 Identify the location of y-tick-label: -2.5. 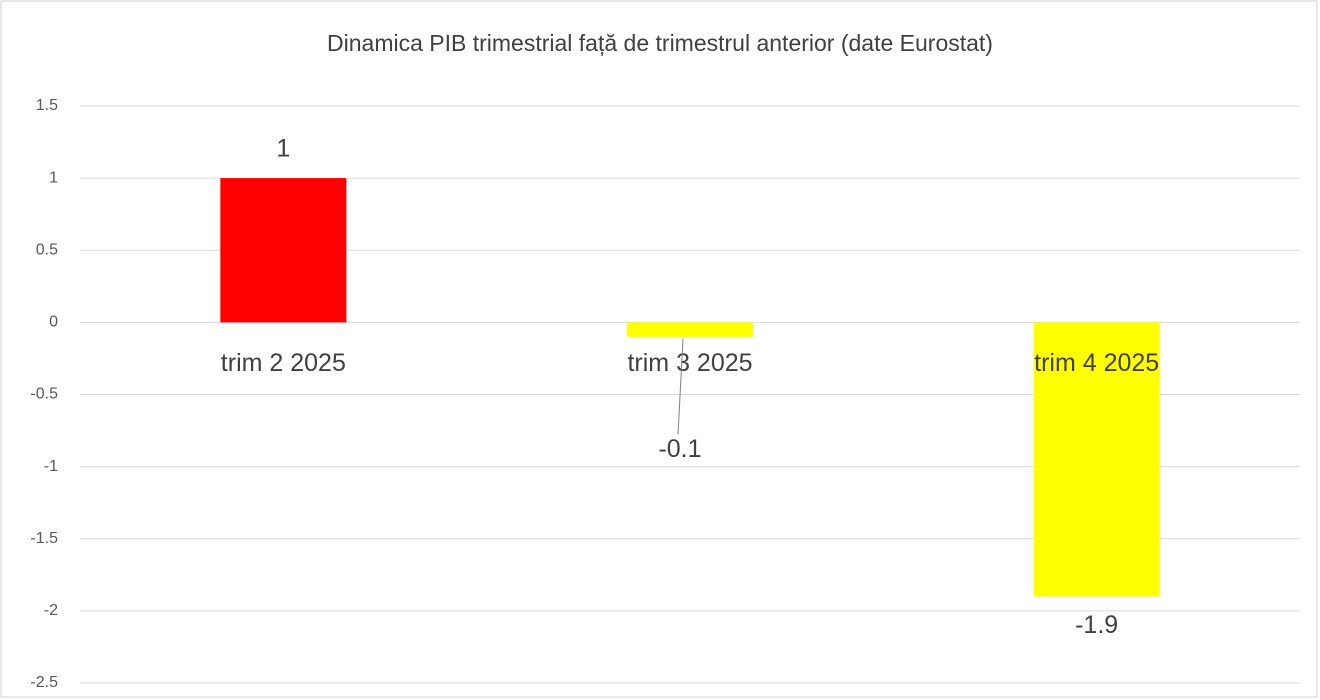
(44, 682).